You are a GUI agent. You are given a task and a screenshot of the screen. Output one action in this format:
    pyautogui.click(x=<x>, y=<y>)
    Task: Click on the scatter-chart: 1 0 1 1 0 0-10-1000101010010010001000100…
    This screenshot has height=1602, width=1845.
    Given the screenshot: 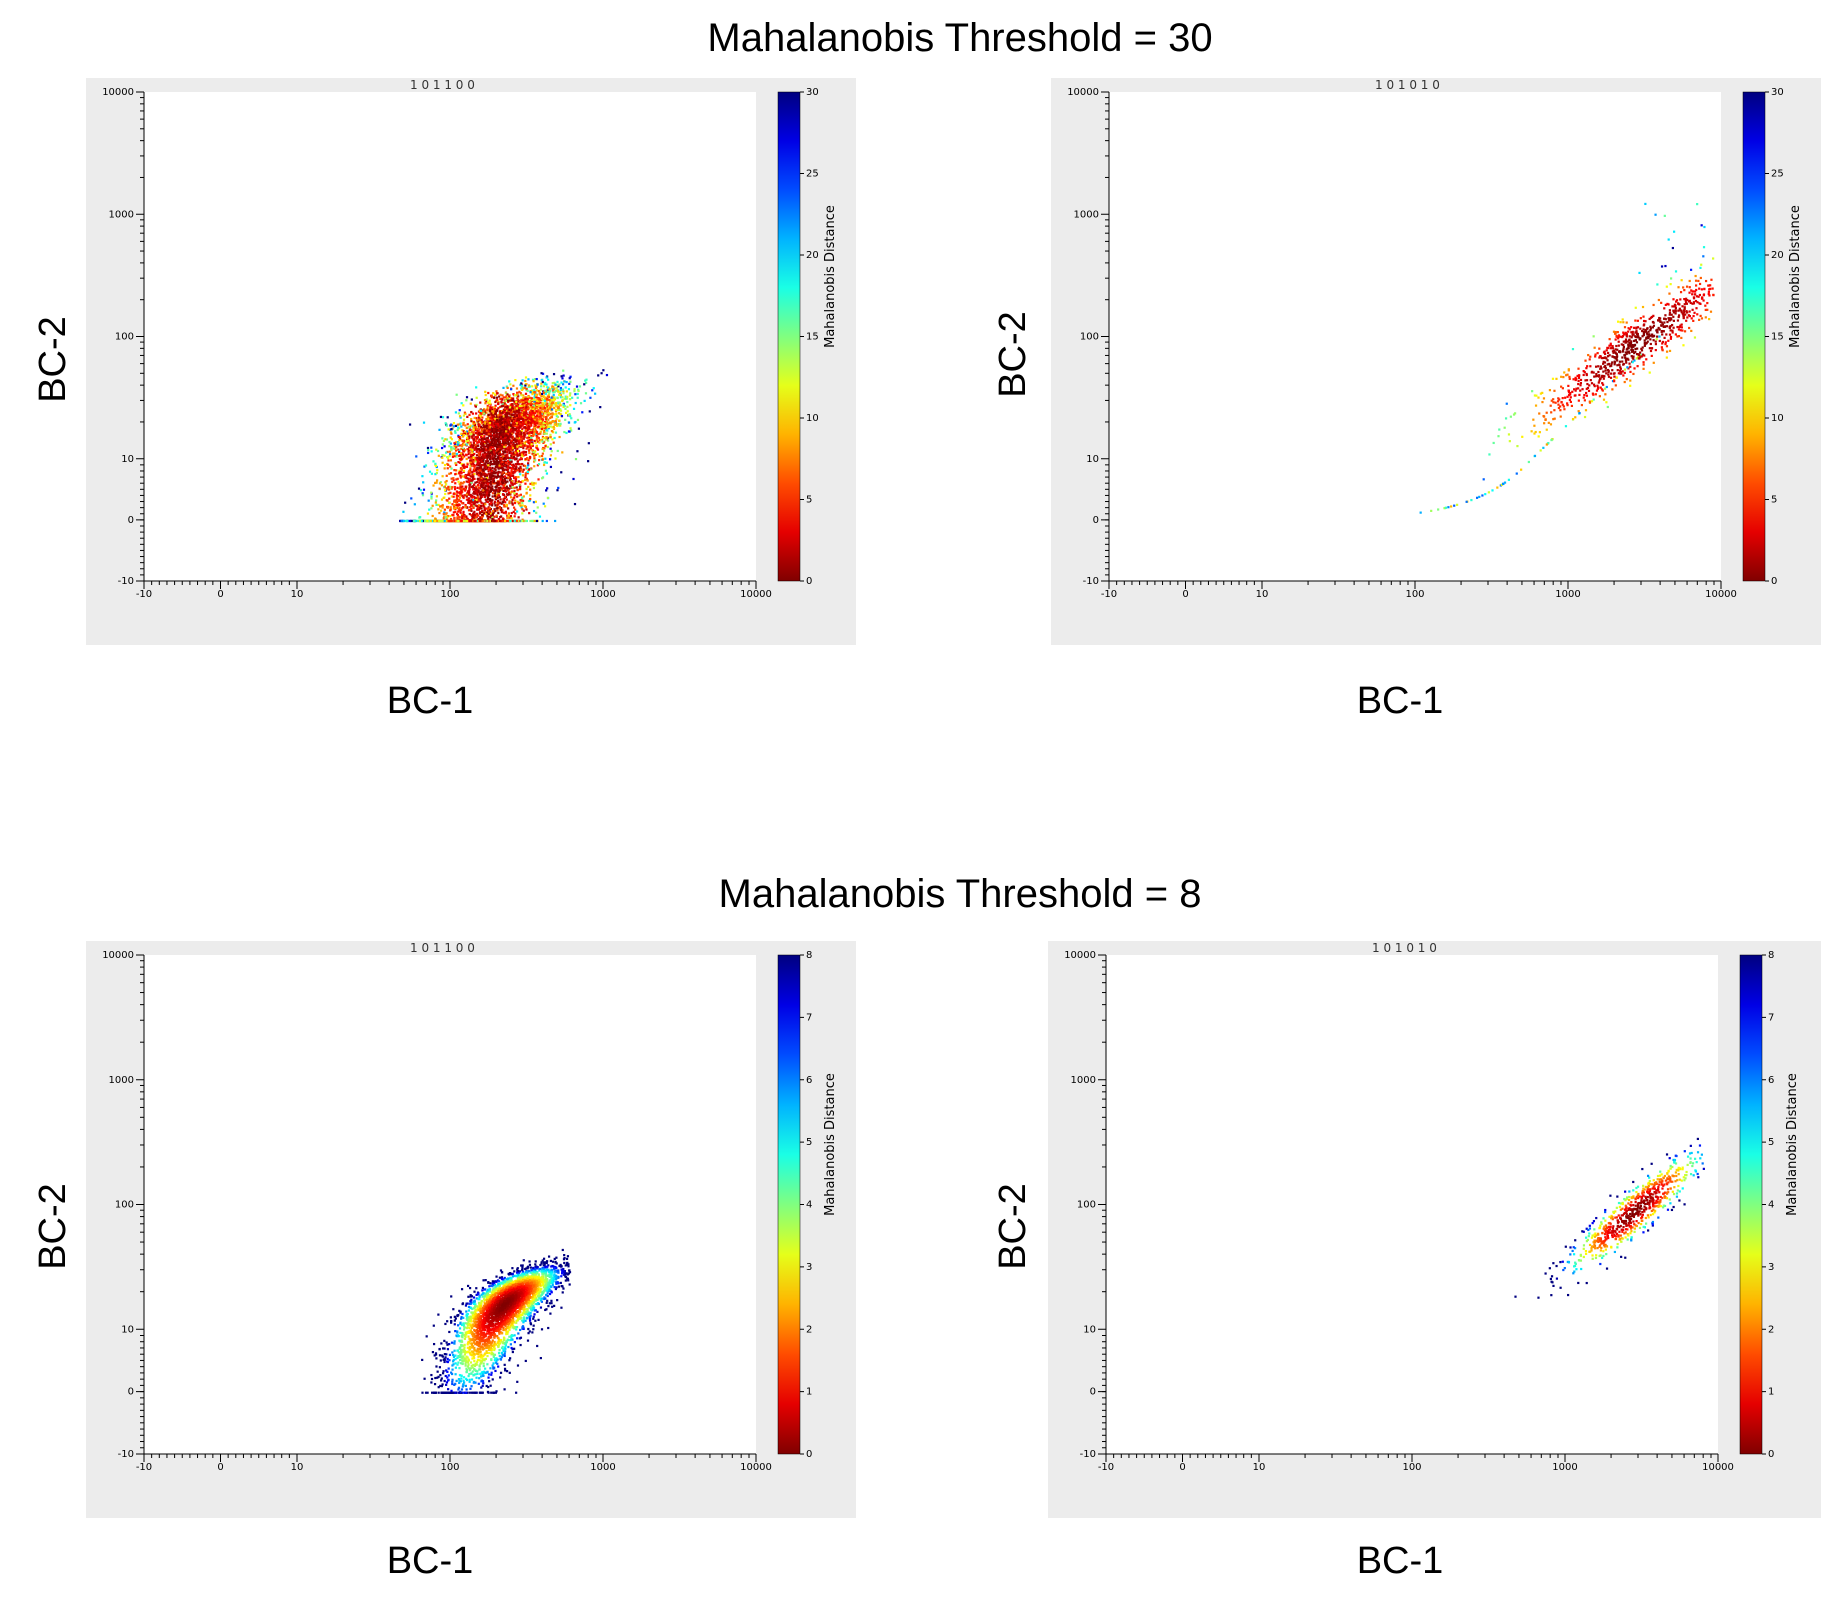 What is the action you would take?
    pyautogui.click(x=470, y=339)
    